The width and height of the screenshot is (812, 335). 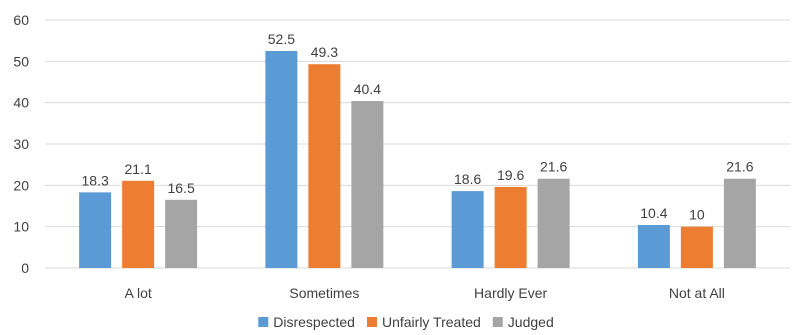 What do you see at coordinates (21, 185) in the screenshot?
I see `y-tick-label: 20` at bounding box center [21, 185].